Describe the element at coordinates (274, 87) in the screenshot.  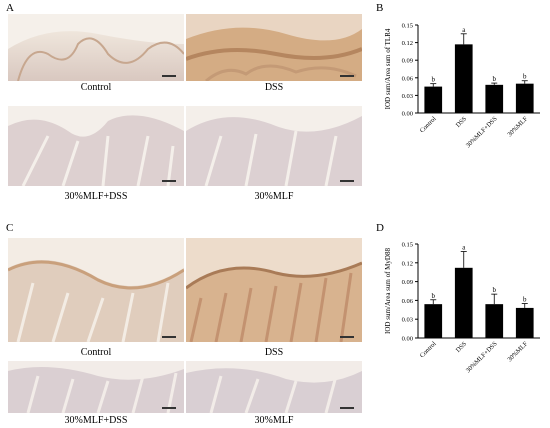
I see `caption-dss-a: DSS` at that location.